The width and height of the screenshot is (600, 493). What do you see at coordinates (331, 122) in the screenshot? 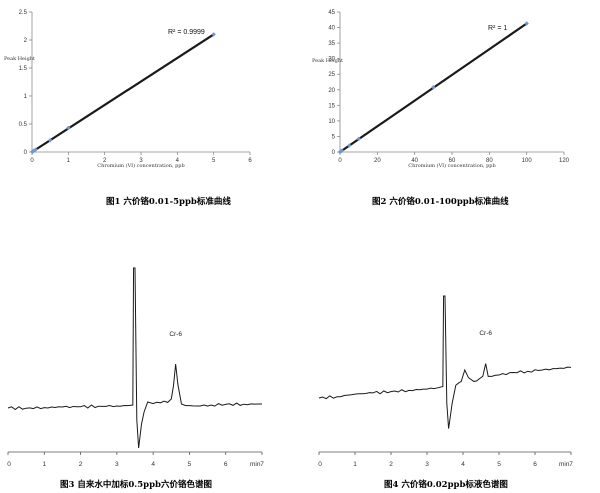
I see `fig2-y-tick-label: 10` at bounding box center [331, 122].